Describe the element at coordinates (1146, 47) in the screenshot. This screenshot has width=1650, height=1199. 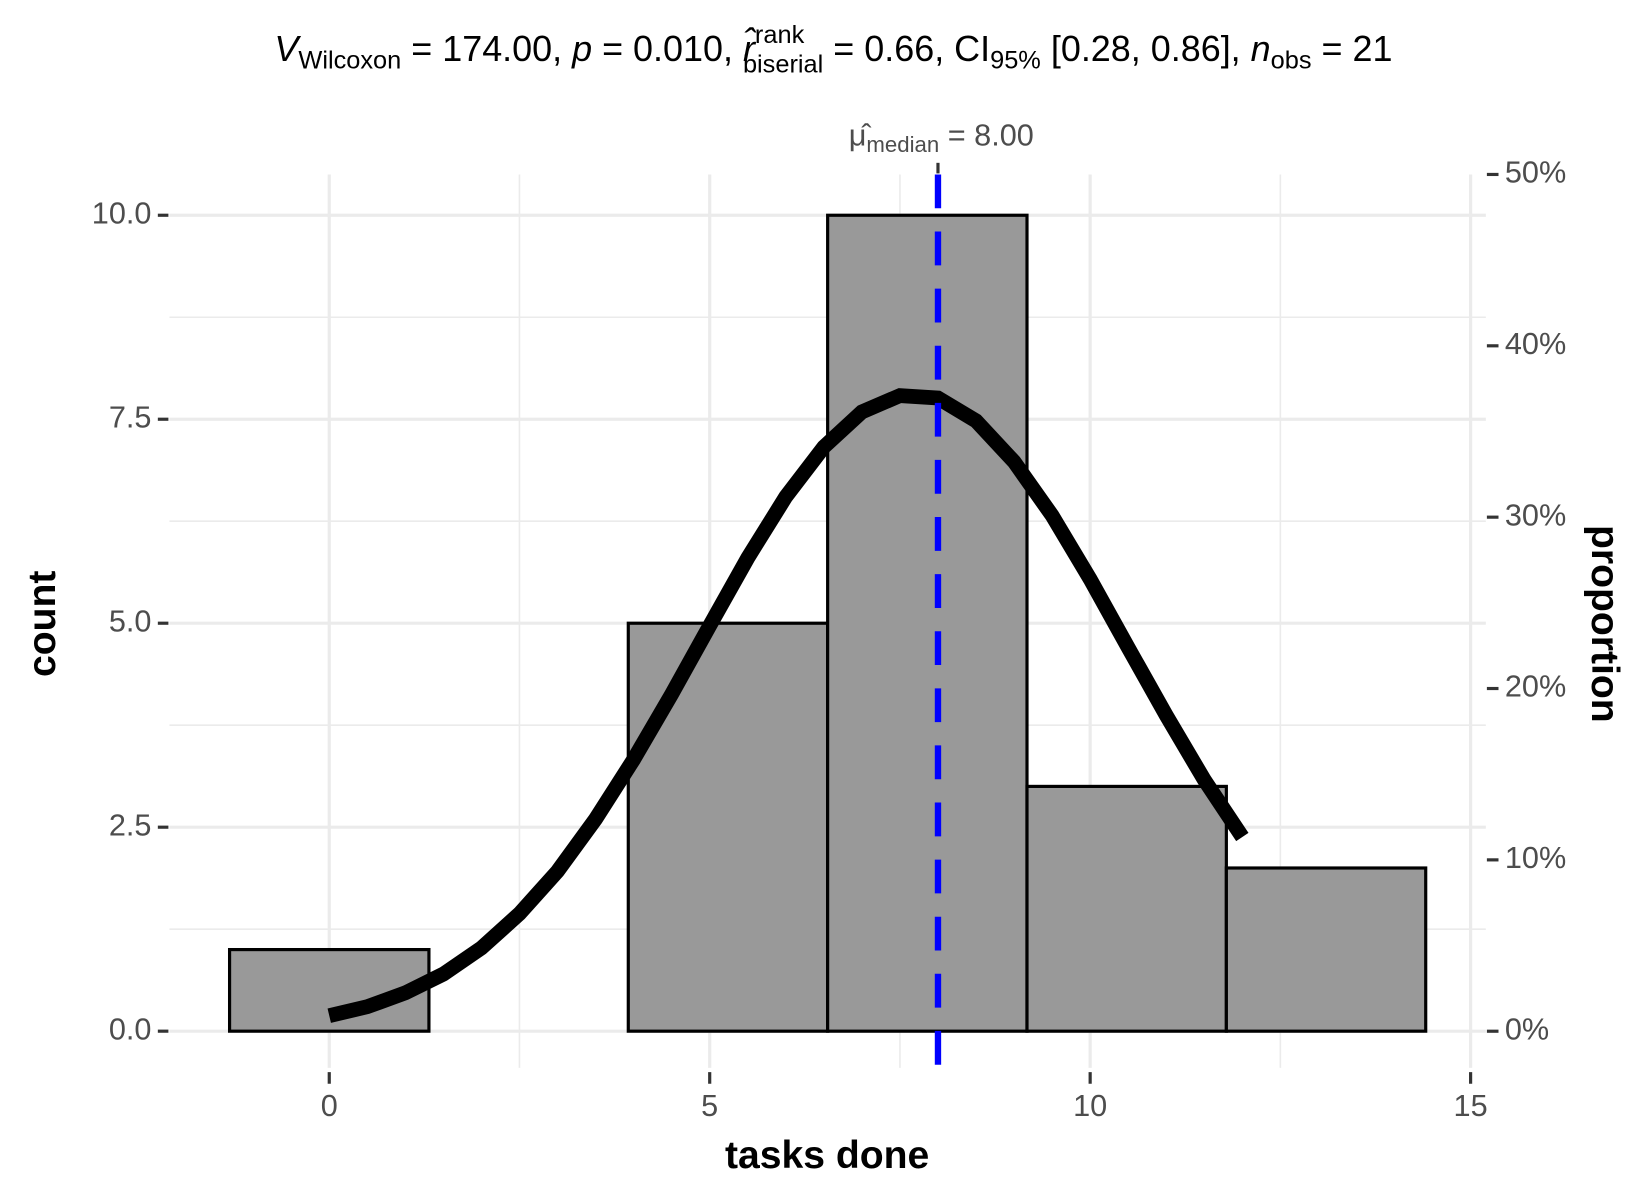
I see `title-part: [0.28, 0.86],` at that location.